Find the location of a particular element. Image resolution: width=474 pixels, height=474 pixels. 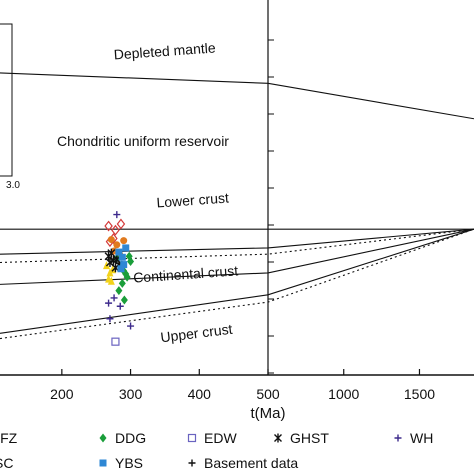

reference-line-label: Continental crust is located at coordinates (186, 273).